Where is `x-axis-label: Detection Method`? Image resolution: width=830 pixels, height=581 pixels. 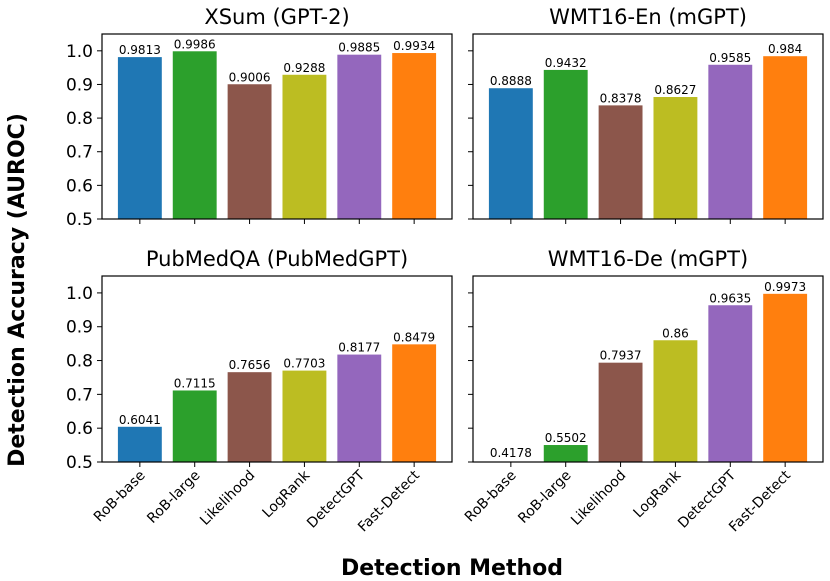
x-axis-label: Detection Method is located at coordinates (452, 568).